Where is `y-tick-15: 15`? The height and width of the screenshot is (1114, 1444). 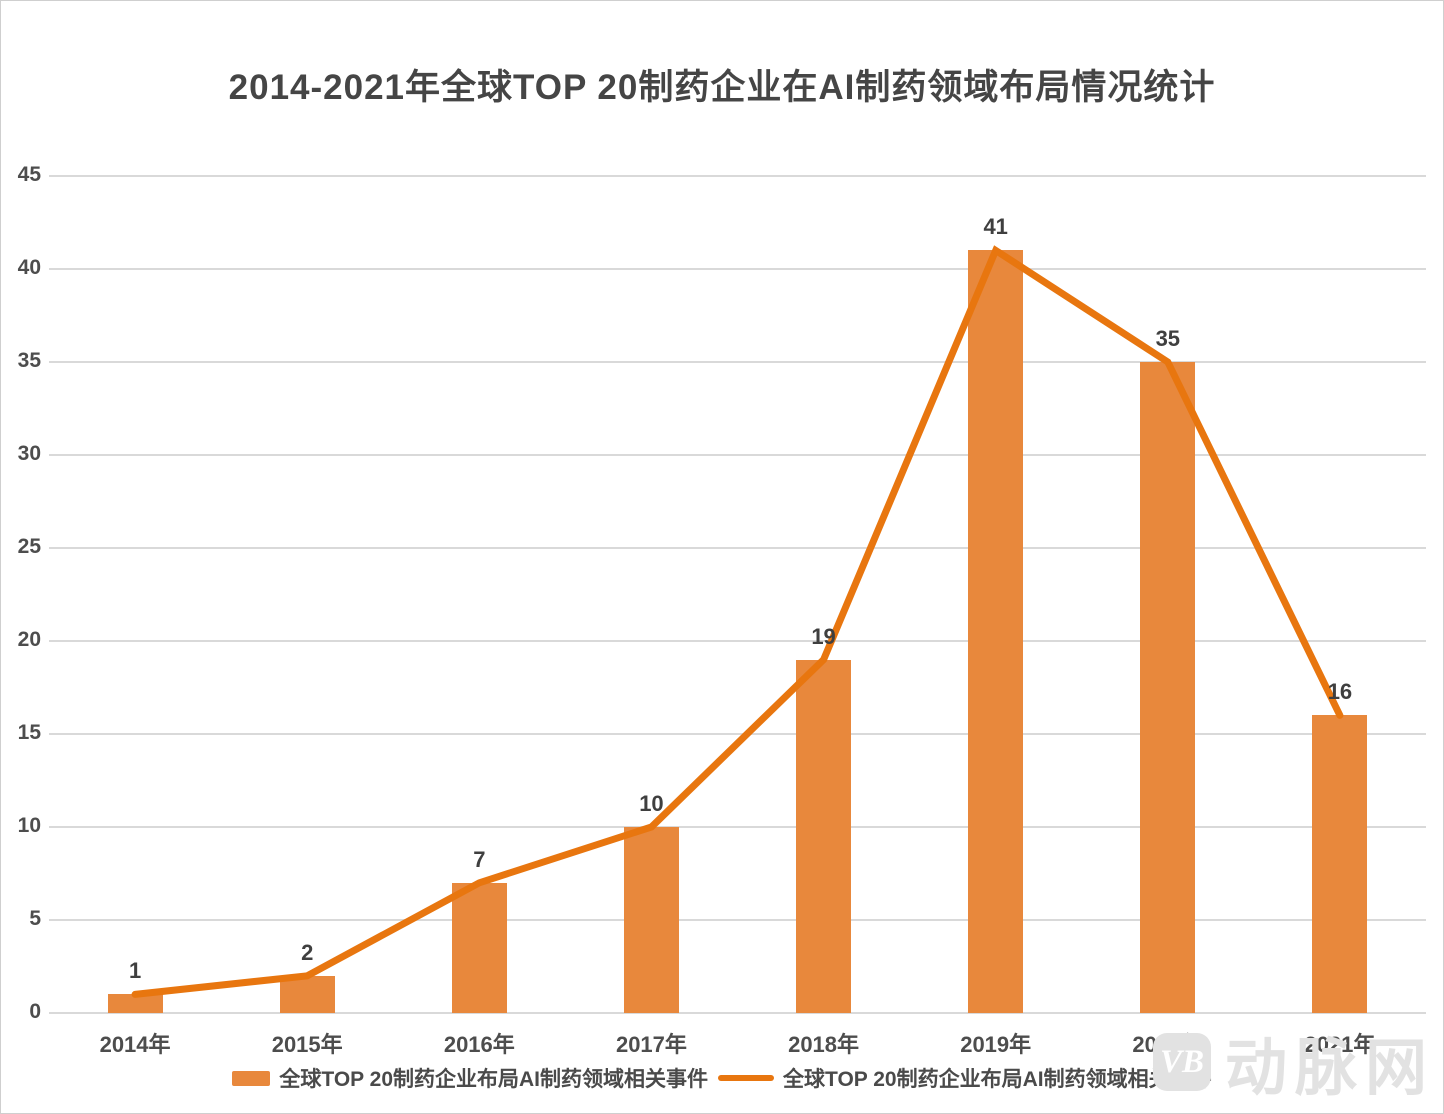
y-tick-15: 15 is located at coordinates (29, 732).